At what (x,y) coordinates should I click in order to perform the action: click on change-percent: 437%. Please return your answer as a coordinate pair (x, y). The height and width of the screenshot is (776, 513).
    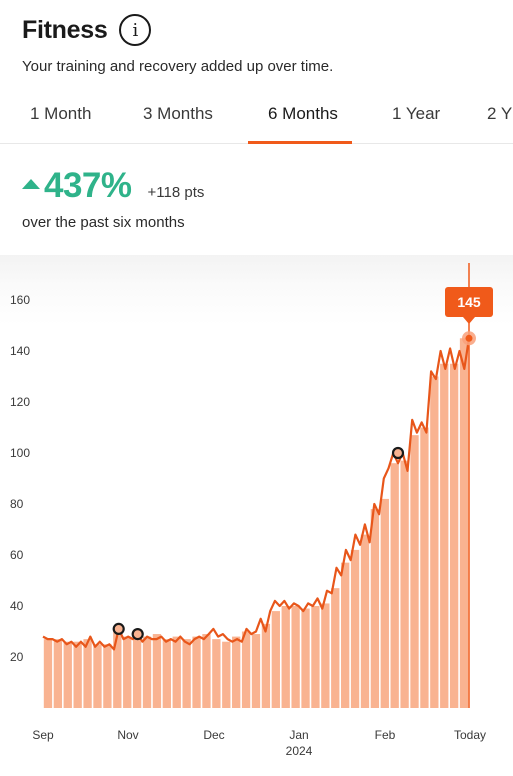
    Looking at the image, I should click on (88, 185).